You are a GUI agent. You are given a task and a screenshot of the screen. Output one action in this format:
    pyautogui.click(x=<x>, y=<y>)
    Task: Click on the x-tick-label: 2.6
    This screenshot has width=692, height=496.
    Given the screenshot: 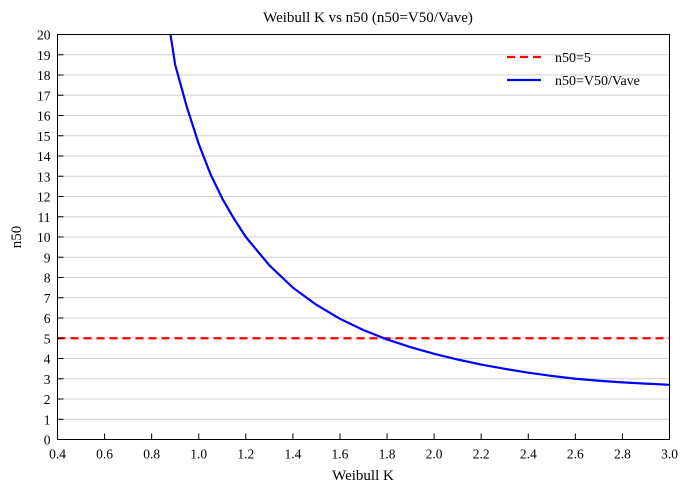 What is the action you would take?
    pyautogui.click(x=575, y=454)
    